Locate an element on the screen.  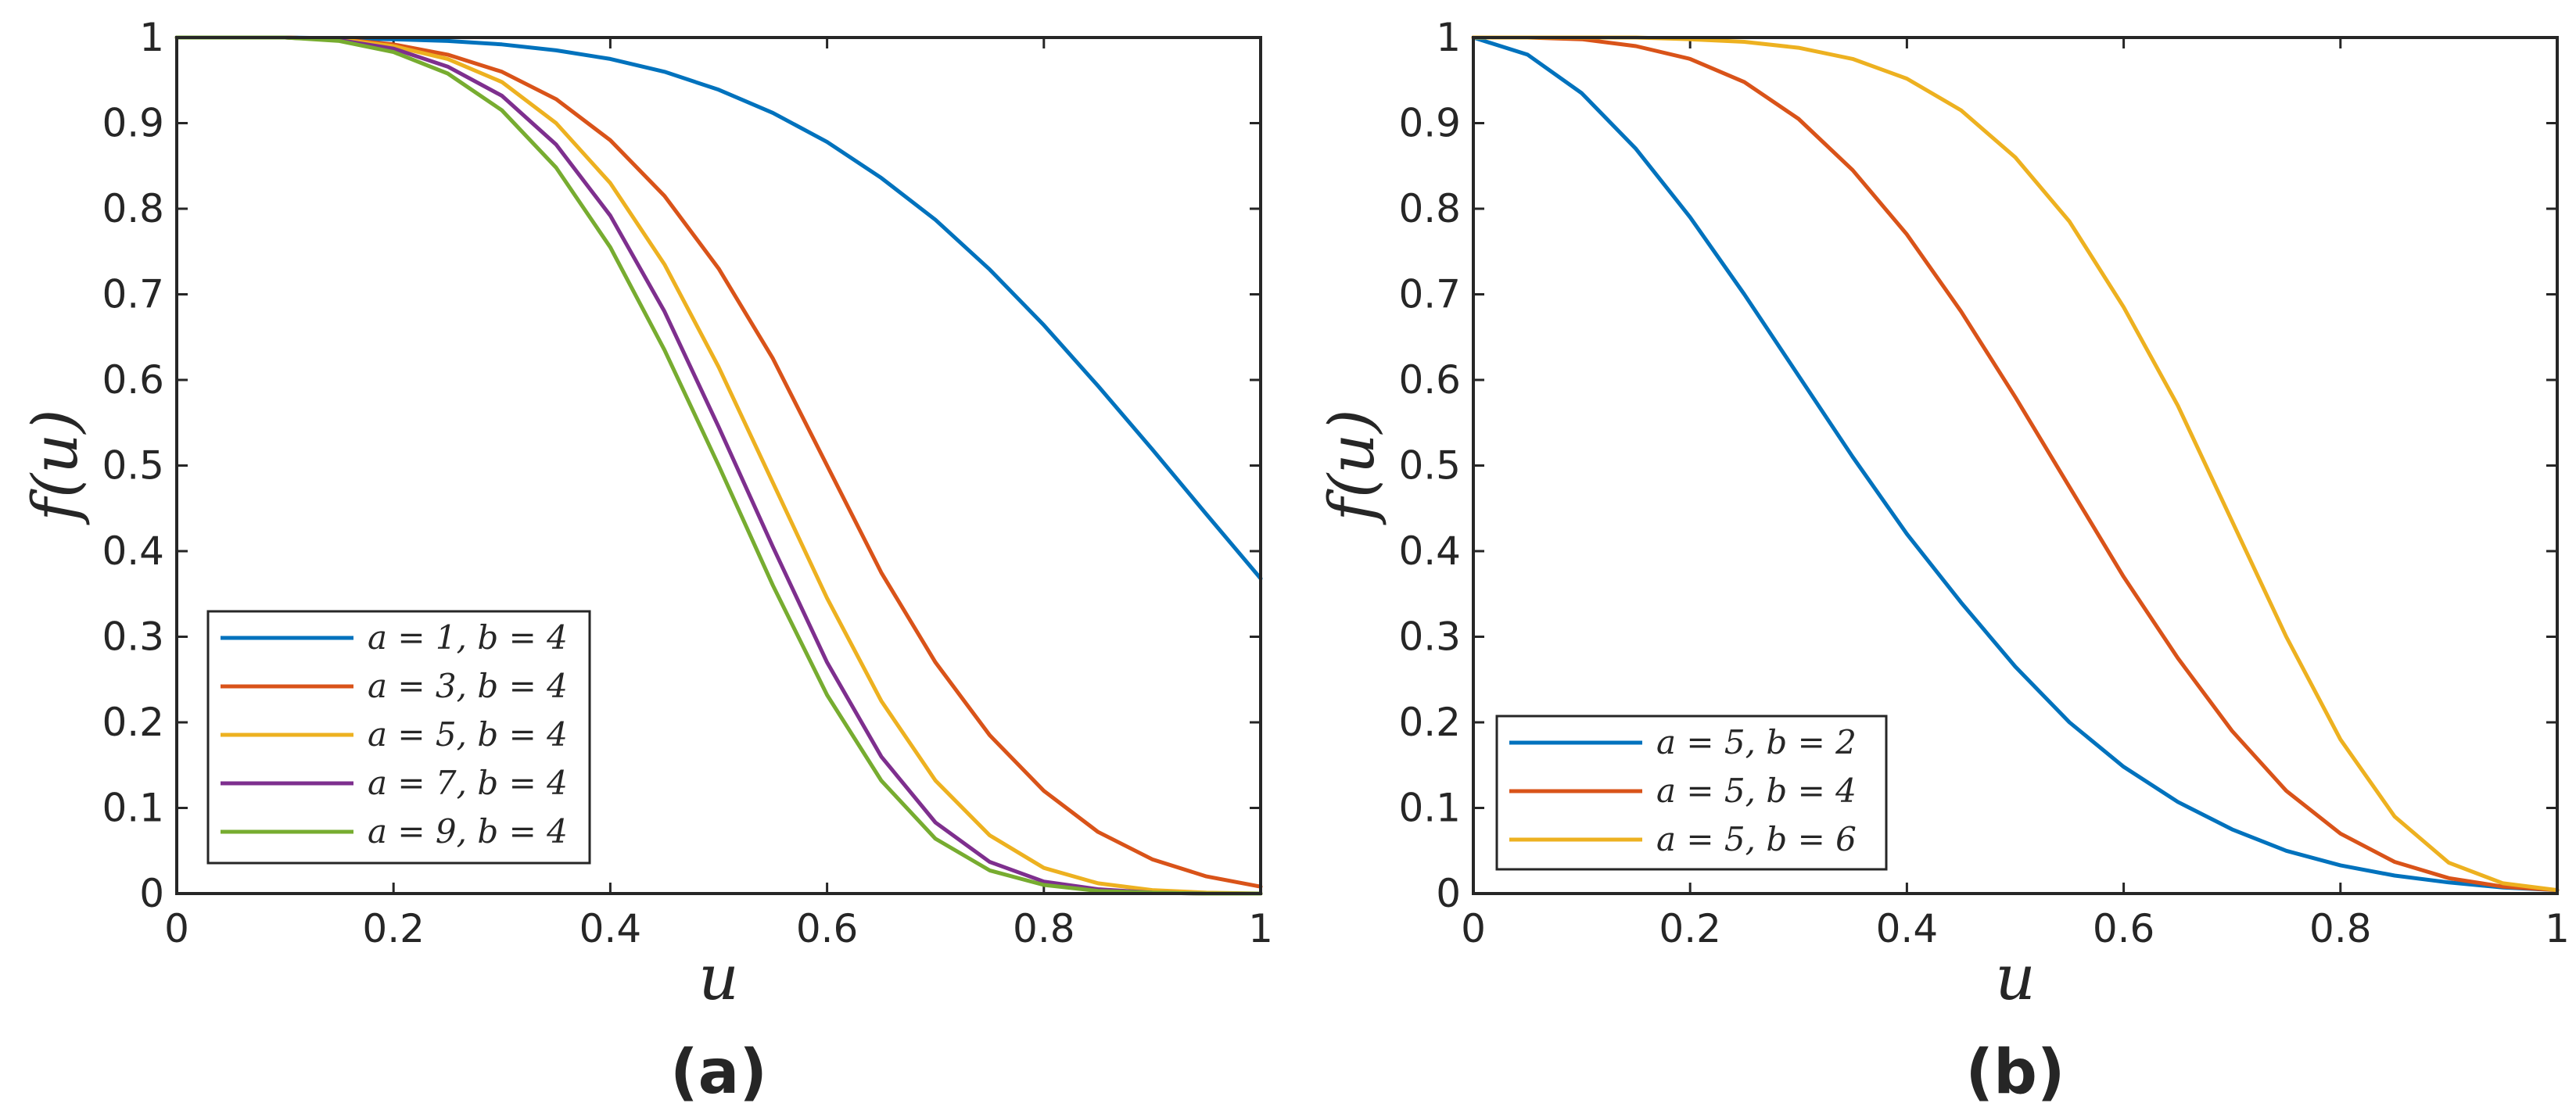
y-axis-label-a: f(u) is located at coordinates (55, 467).